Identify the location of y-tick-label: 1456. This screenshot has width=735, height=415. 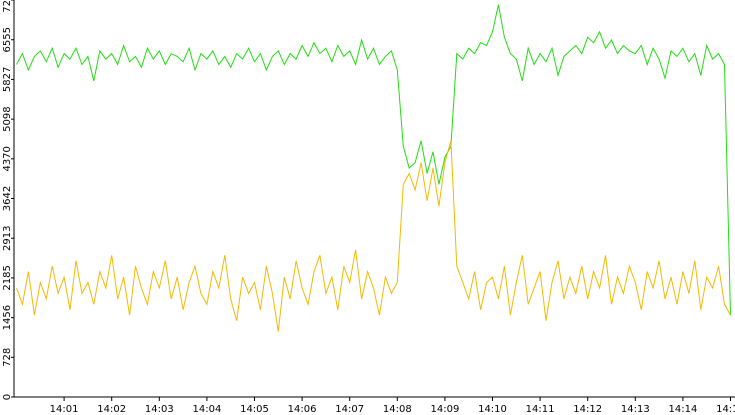
(7, 317).